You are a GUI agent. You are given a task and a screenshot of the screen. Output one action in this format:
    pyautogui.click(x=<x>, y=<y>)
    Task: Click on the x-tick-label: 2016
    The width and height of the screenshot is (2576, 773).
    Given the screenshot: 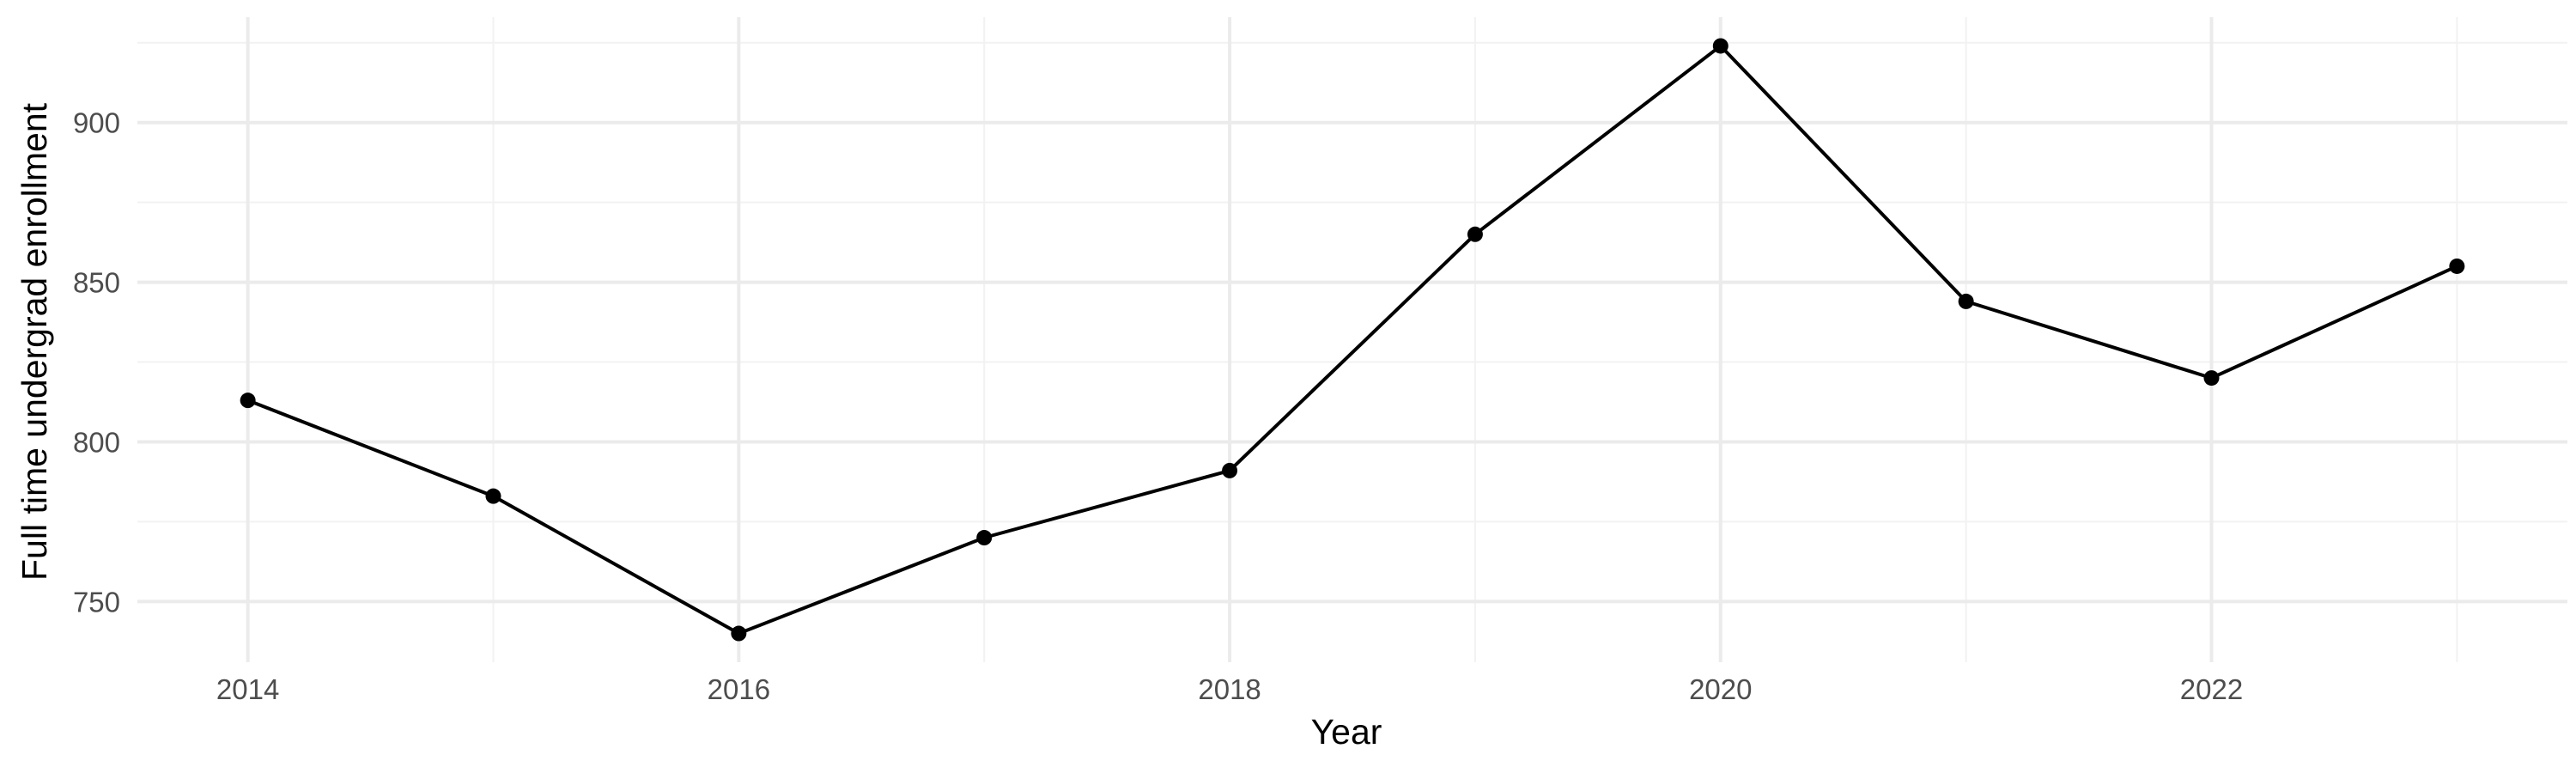 What is the action you would take?
    pyautogui.click(x=739, y=689)
    